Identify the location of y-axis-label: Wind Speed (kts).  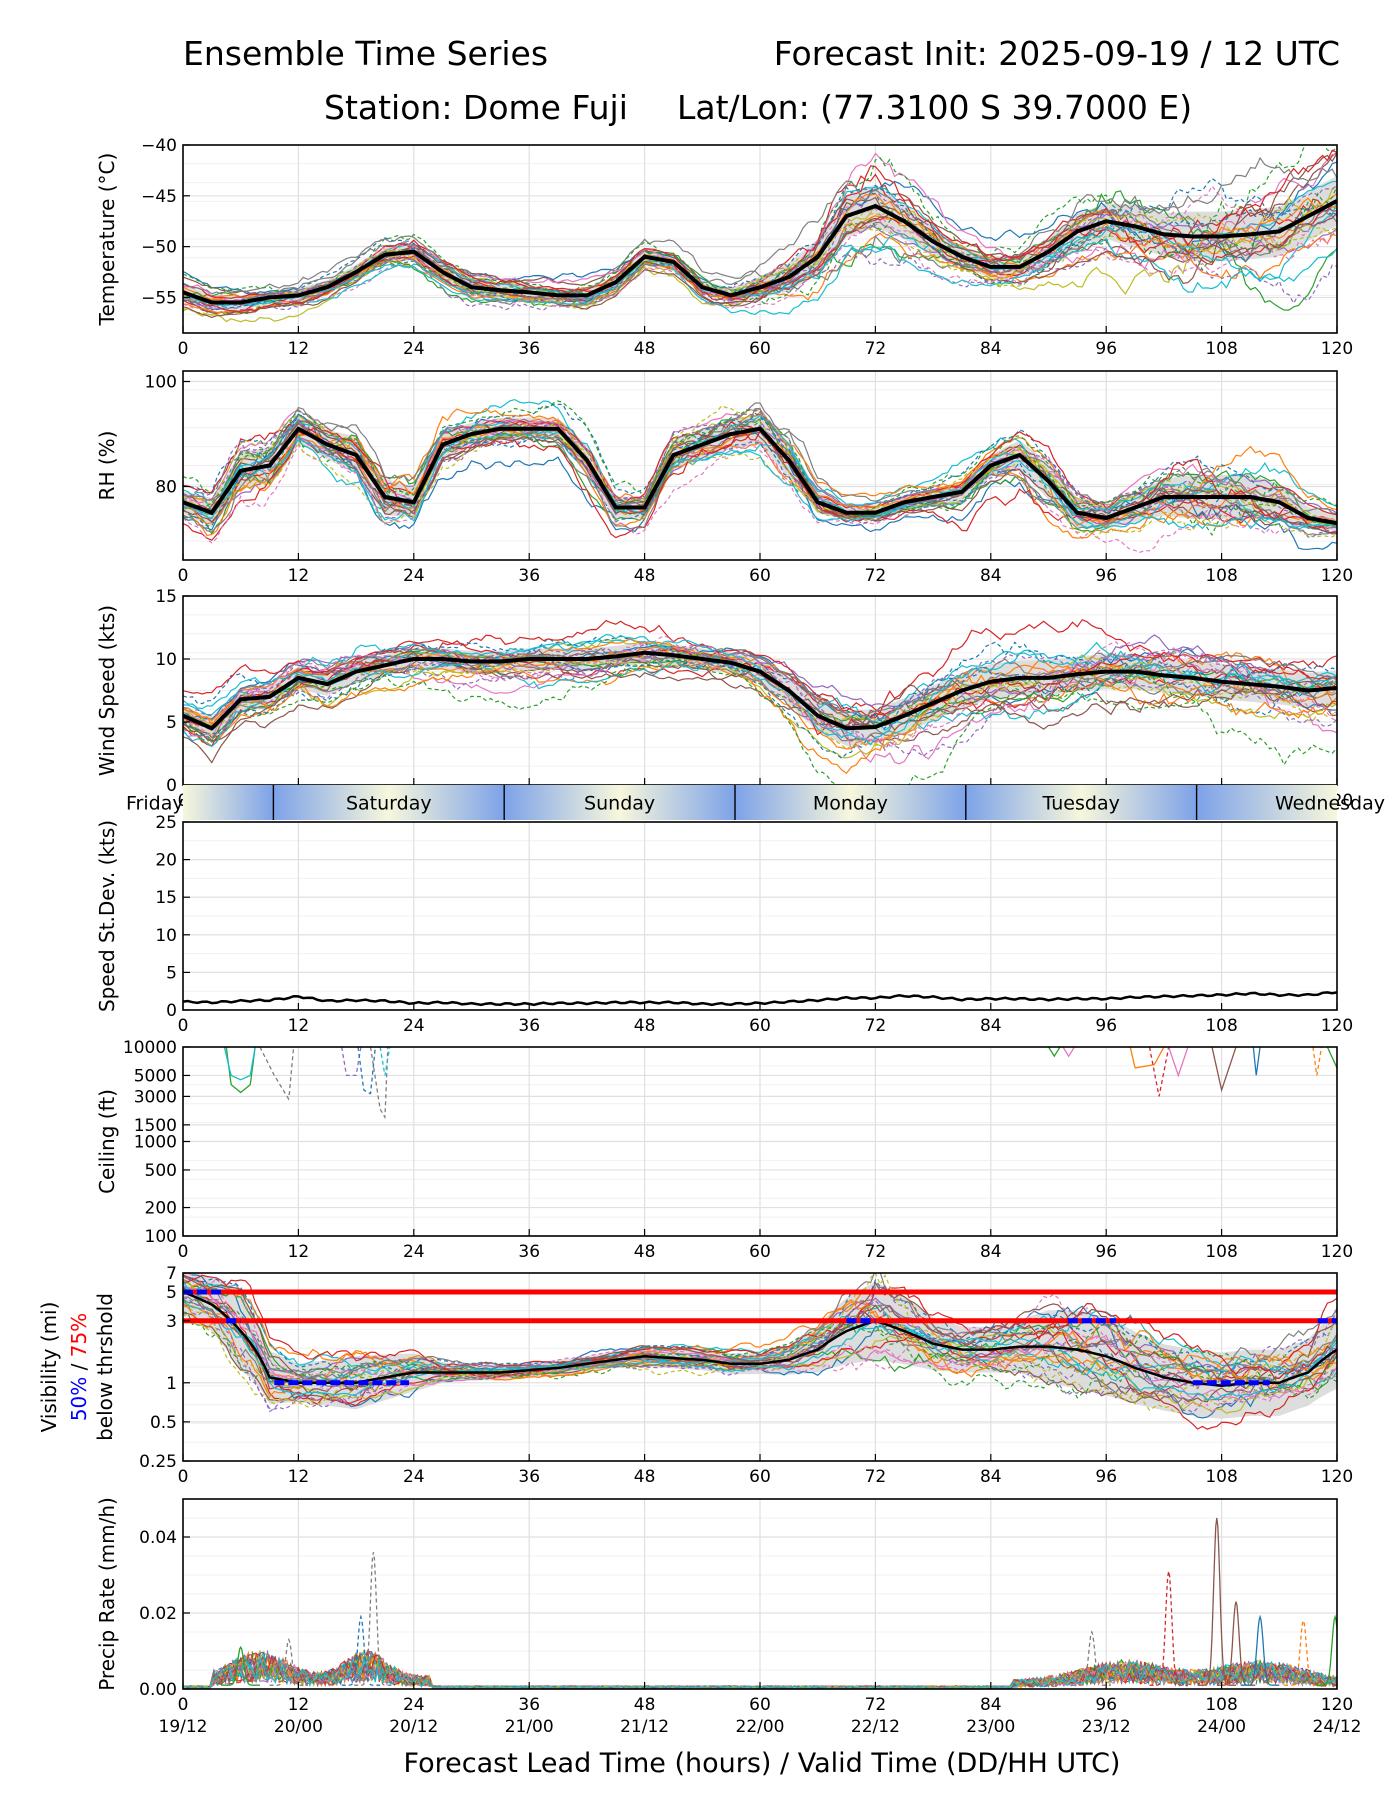
(107, 690).